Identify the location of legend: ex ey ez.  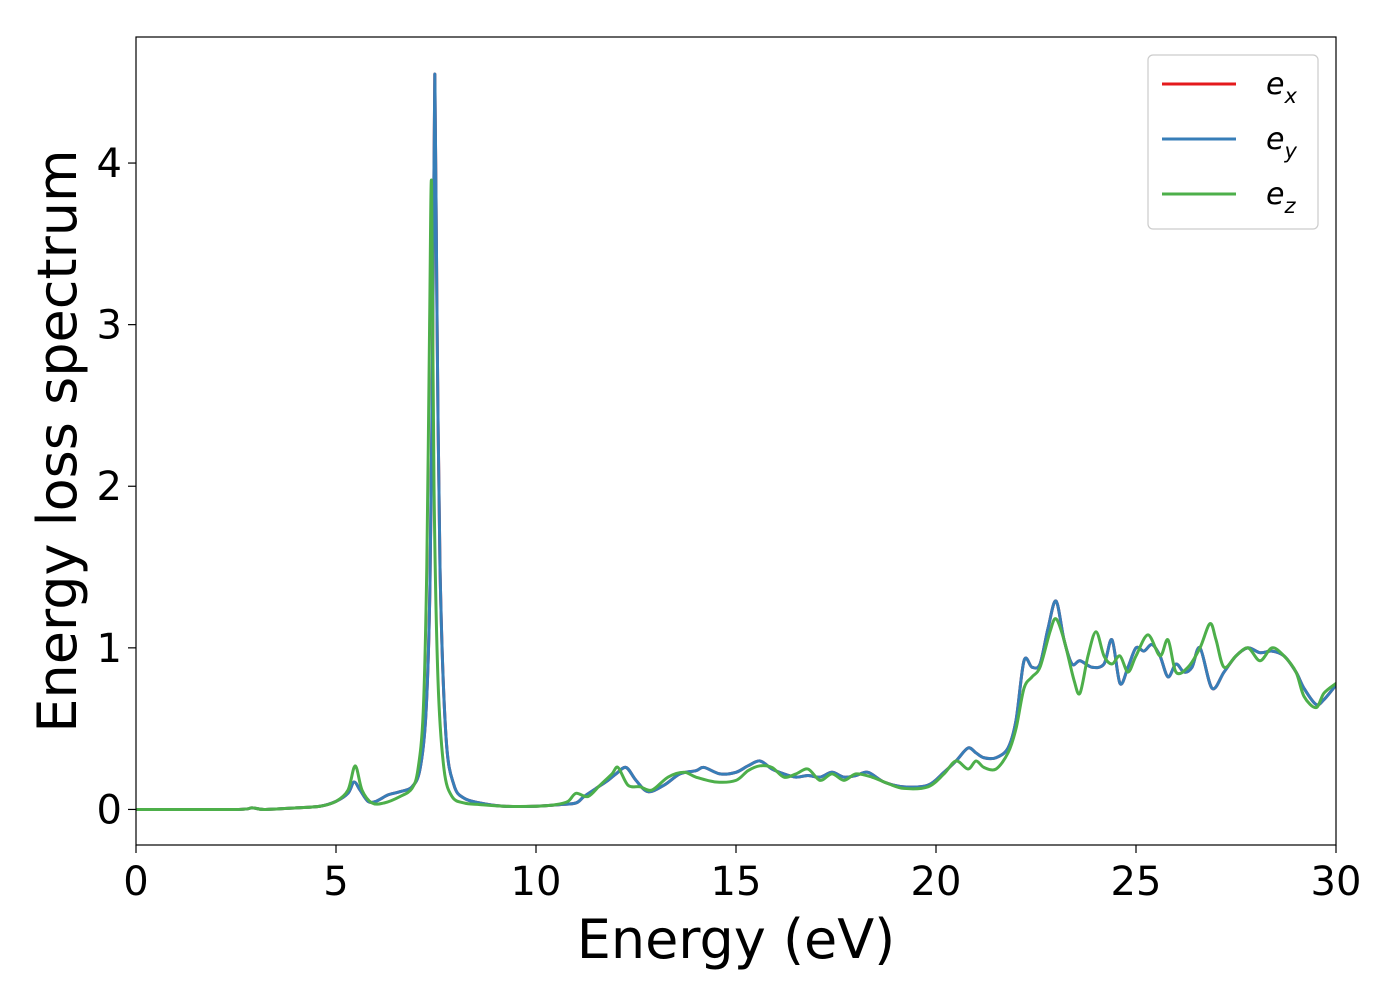
(1233, 142).